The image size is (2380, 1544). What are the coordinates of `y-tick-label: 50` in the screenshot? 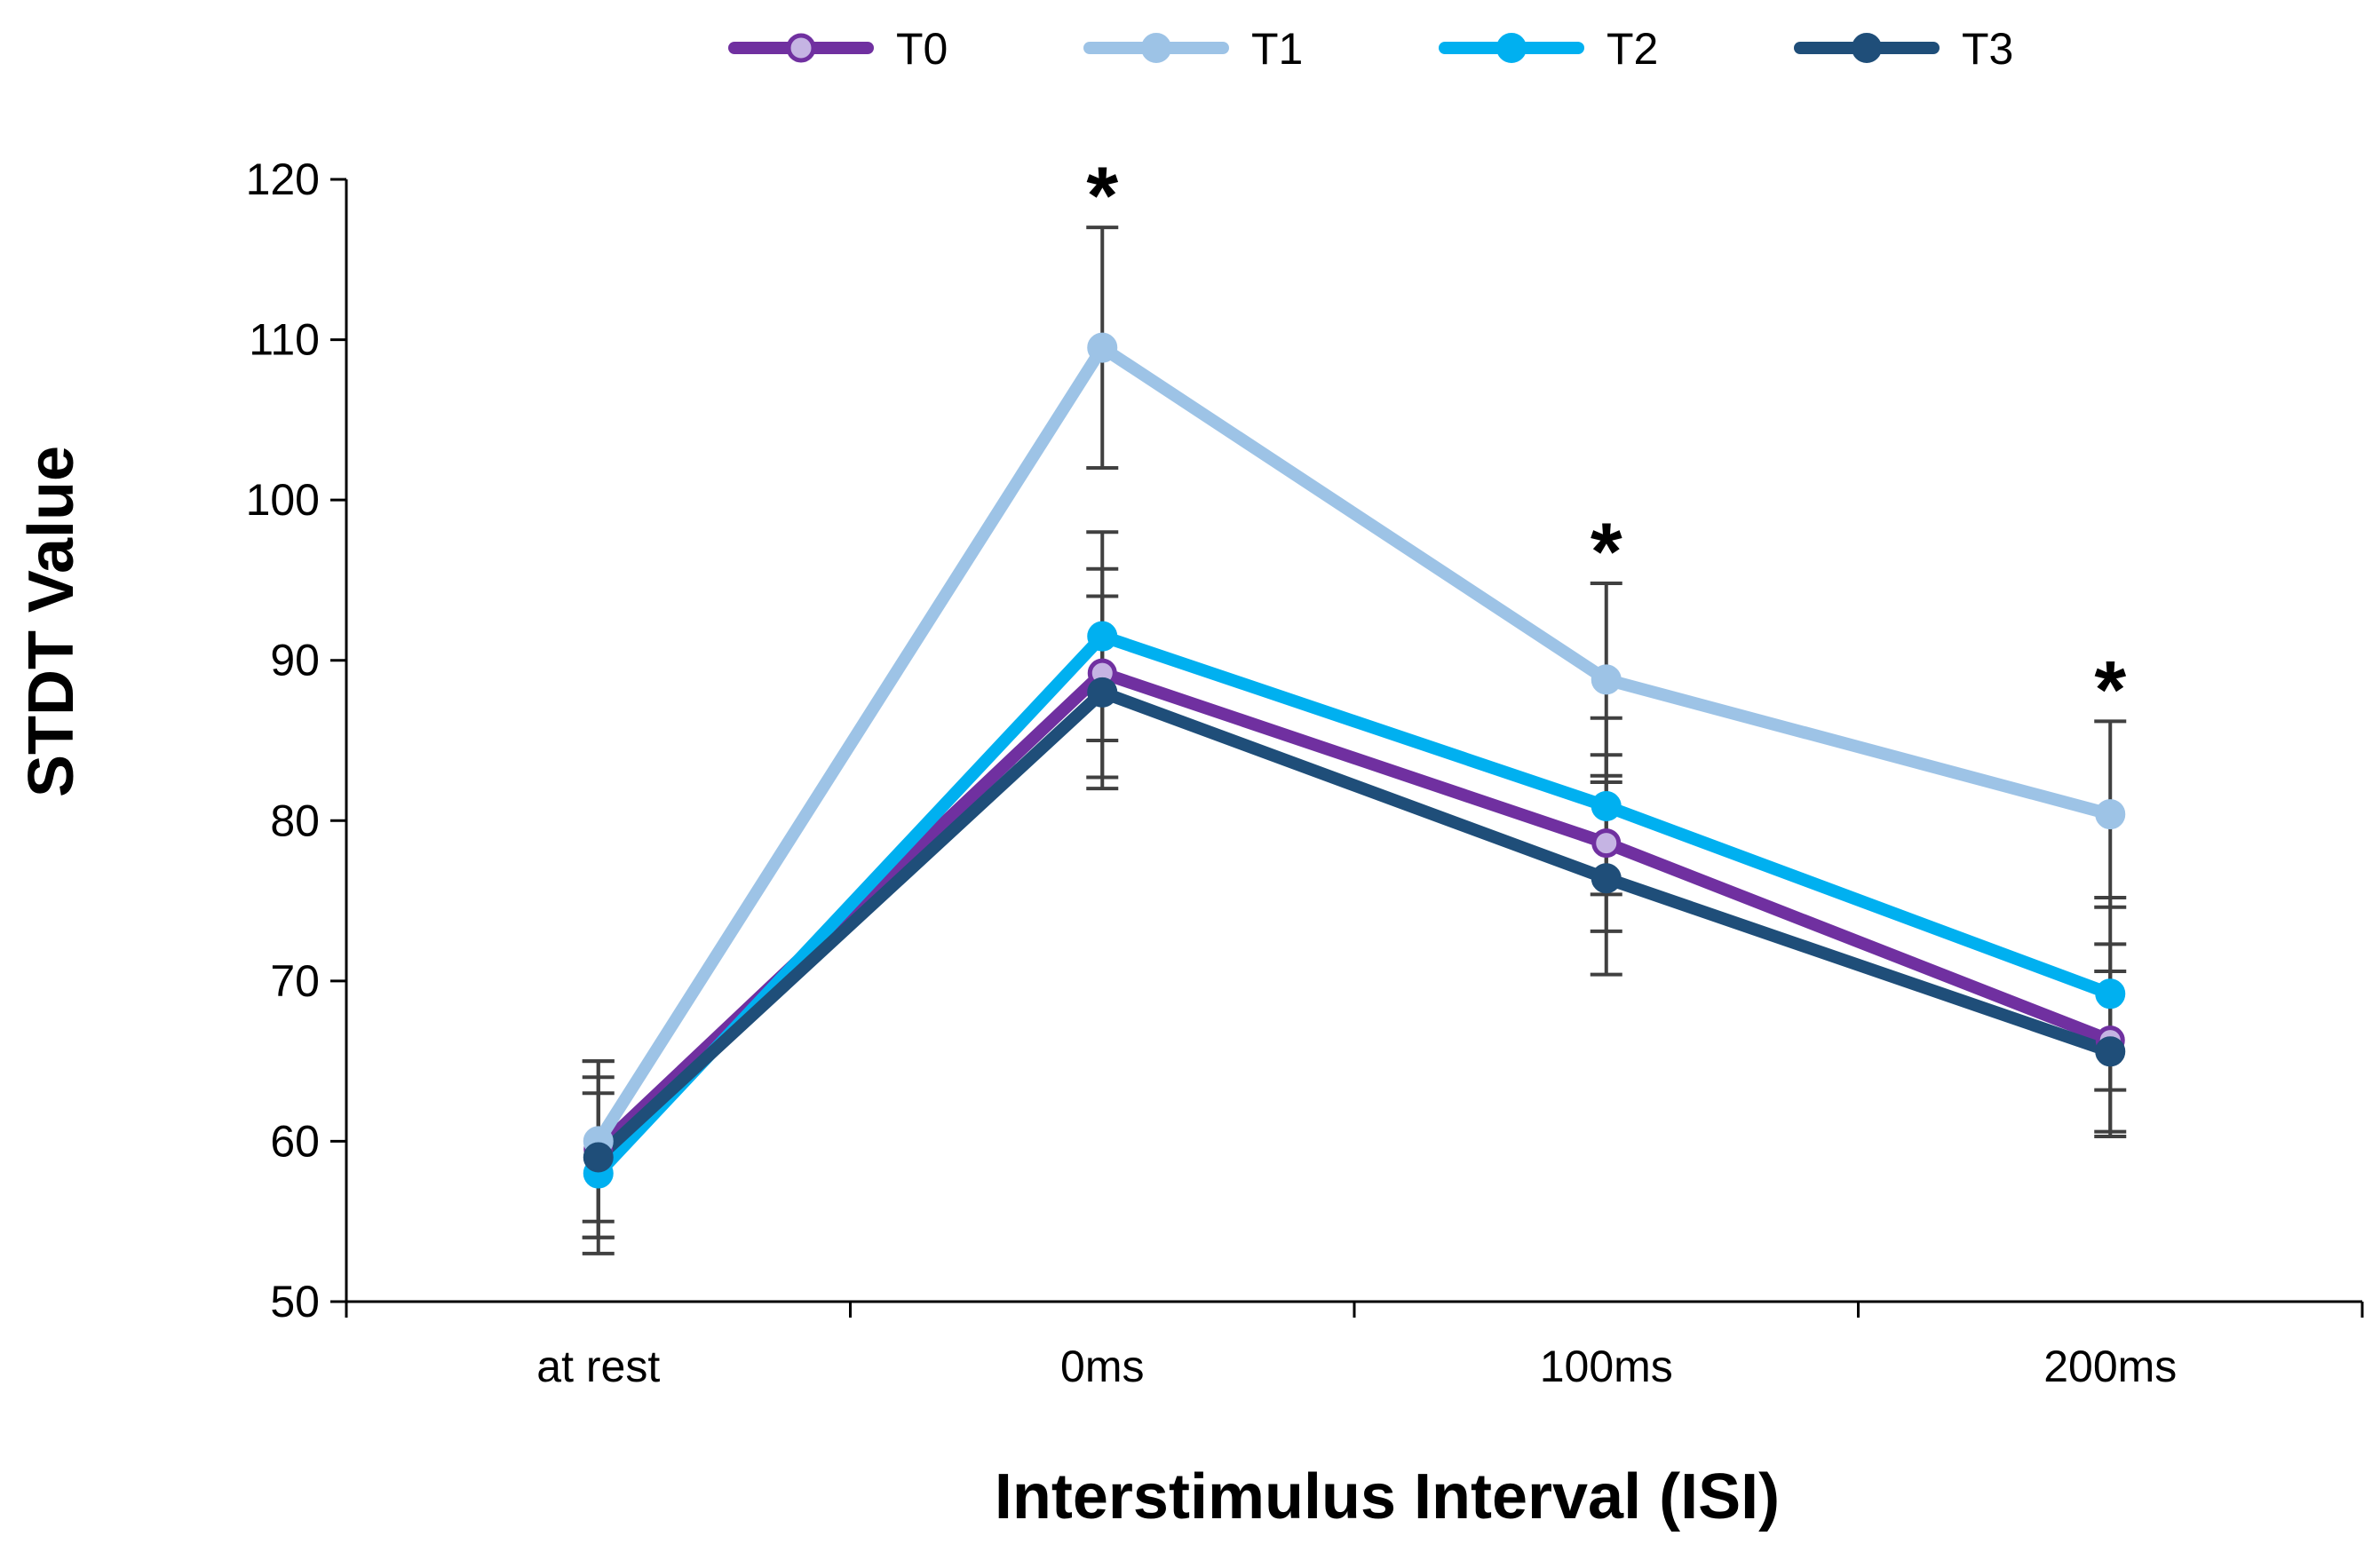 It's located at (295, 1301).